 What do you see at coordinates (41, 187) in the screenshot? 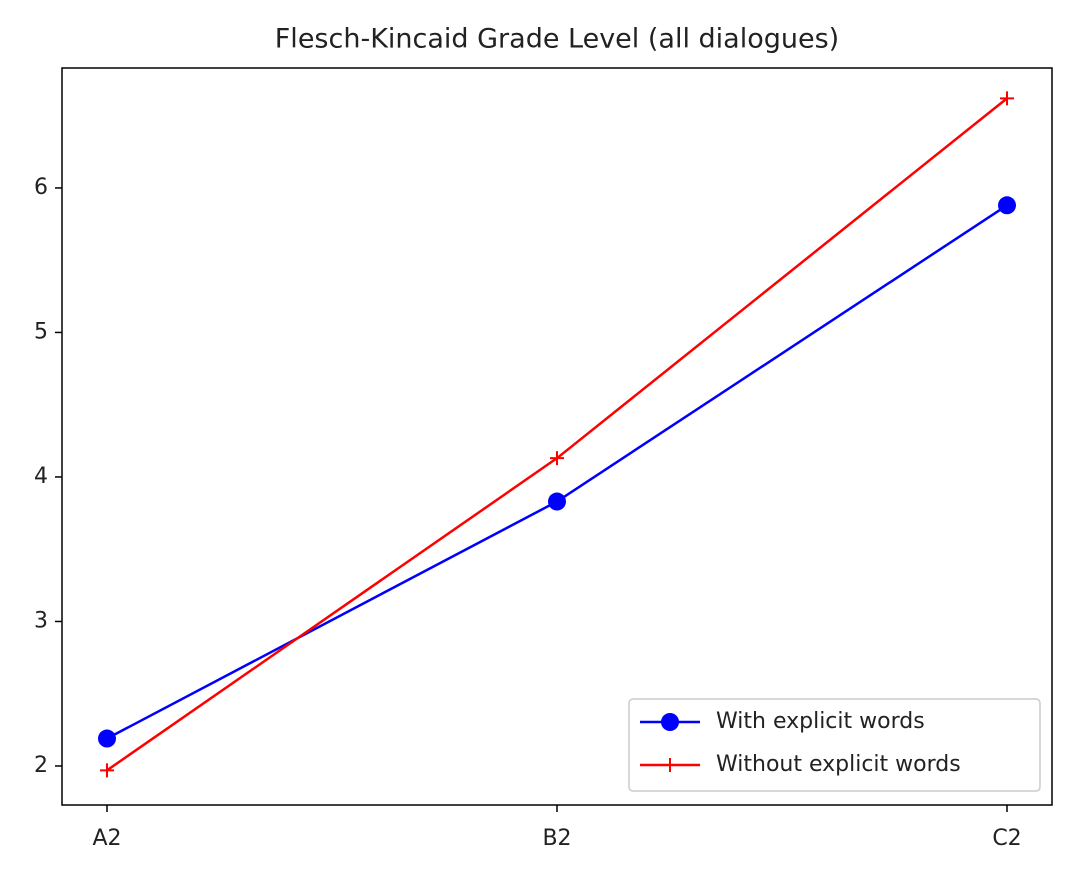
I see `y-tick-label: 6` at bounding box center [41, 187].